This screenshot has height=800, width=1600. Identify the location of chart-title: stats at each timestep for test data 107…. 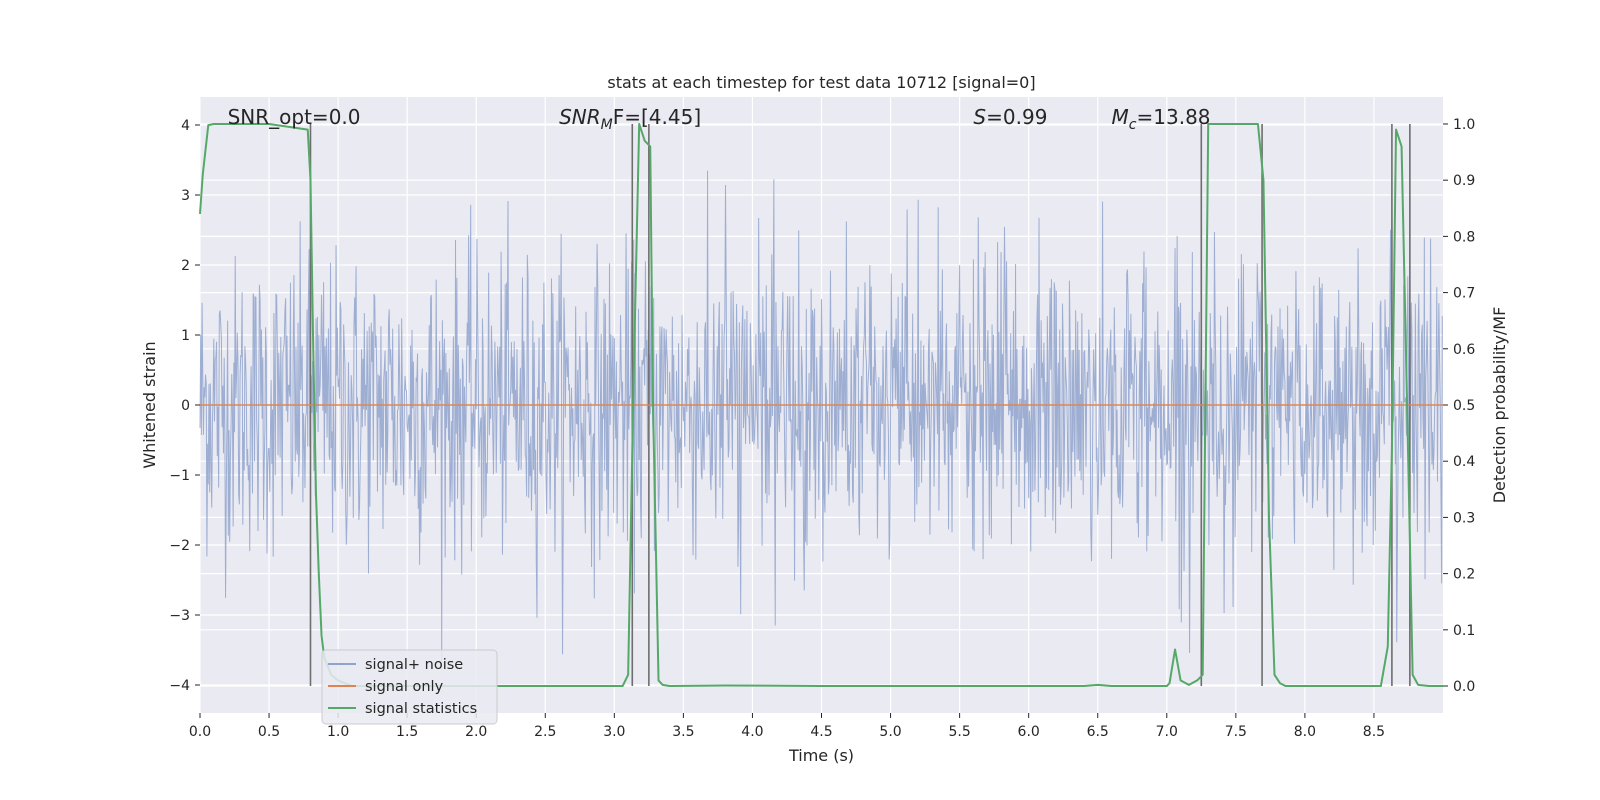
(821, 82).